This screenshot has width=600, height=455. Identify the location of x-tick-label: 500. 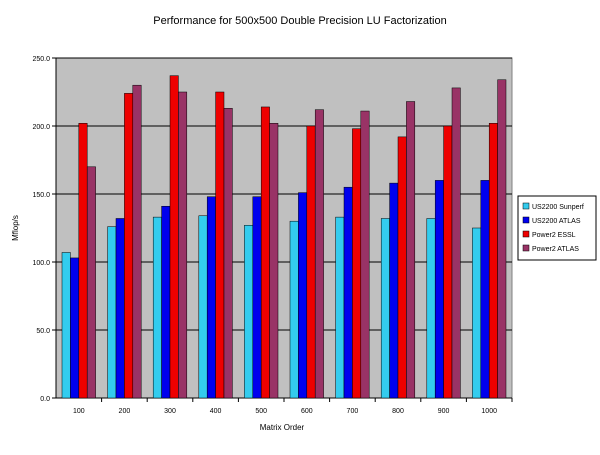
(261, 411).